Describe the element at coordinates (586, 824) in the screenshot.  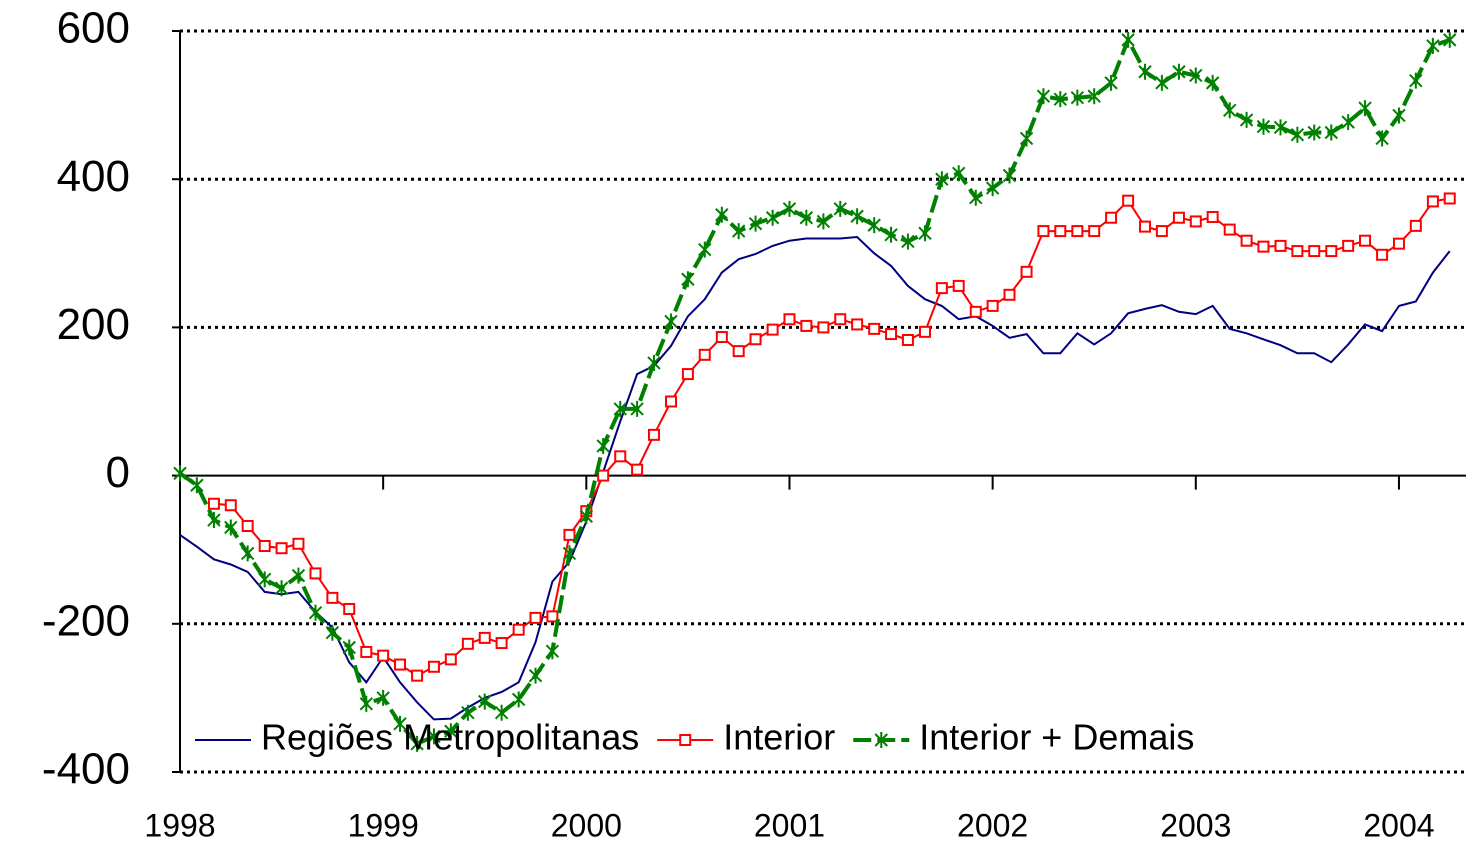
I see `x-tick-label: 2000` at that location.